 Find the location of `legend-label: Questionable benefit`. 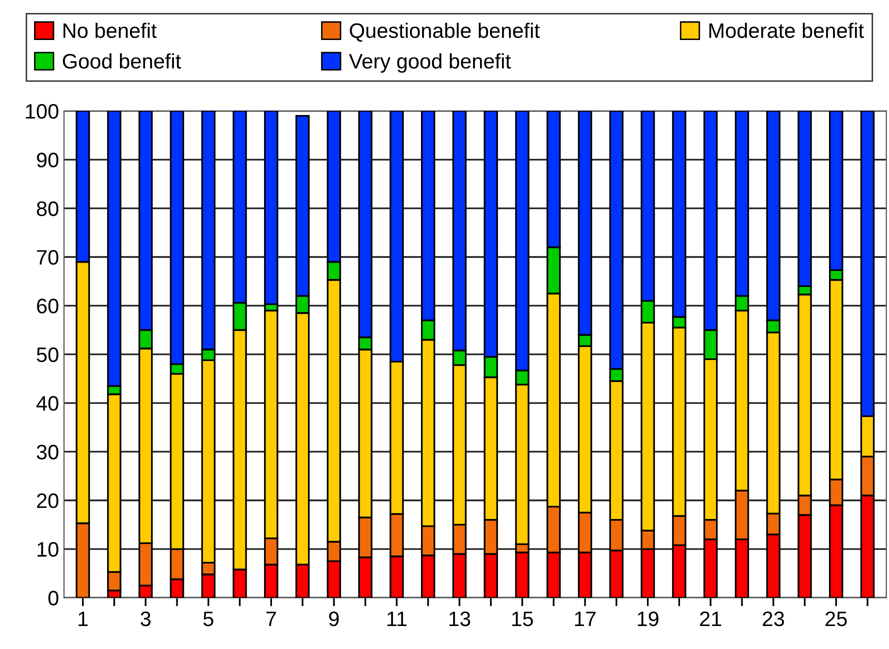

legend-label: Questionable benefit is located at coordinates (445, 32).